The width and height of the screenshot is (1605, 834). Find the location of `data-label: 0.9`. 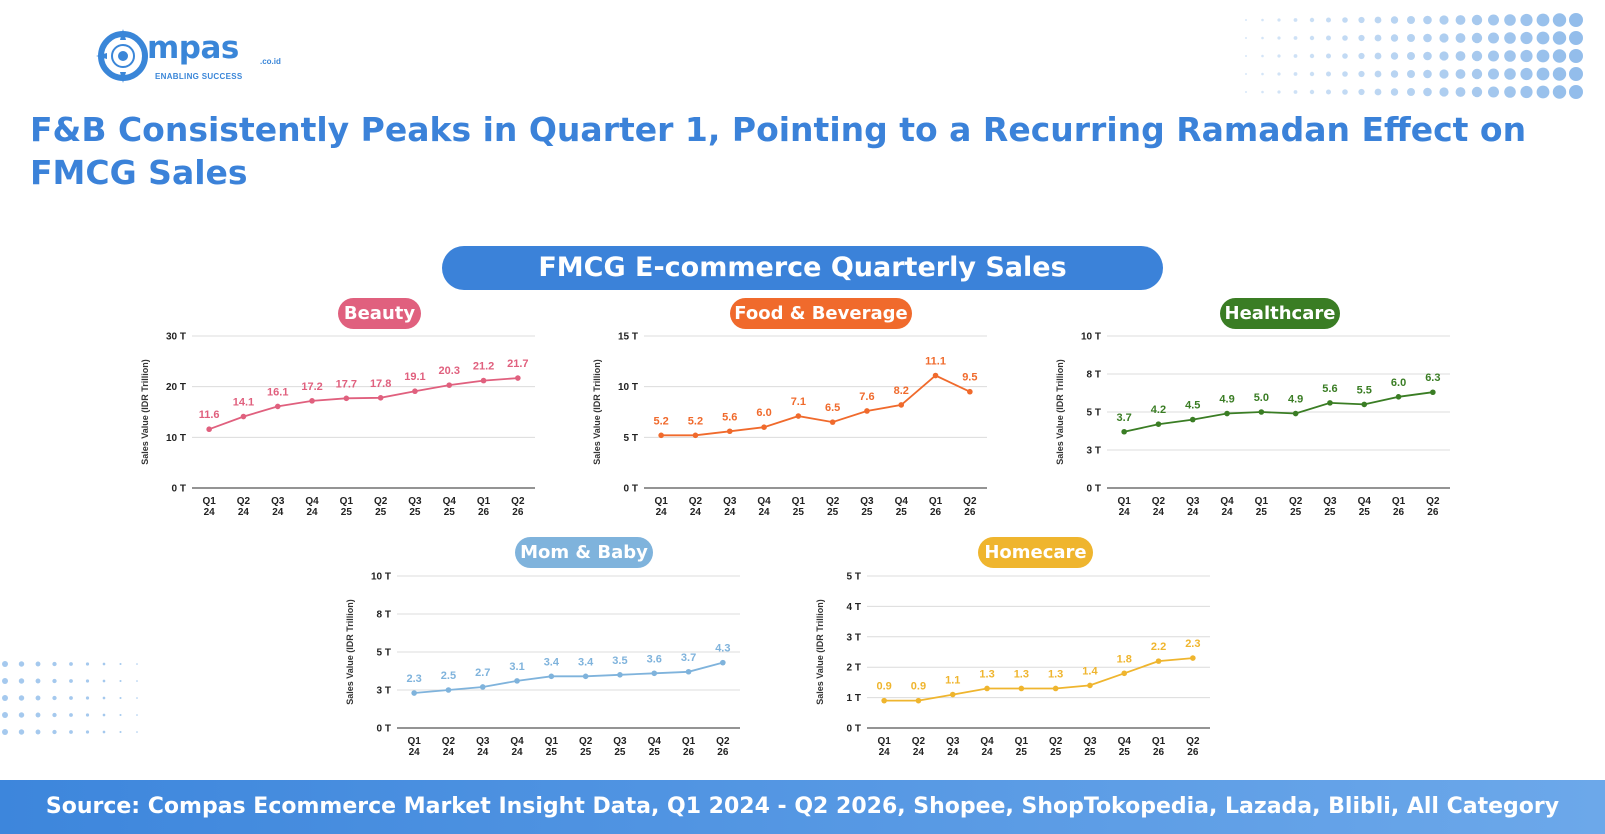

data-label: 0.9 is located at coordinates (918, 687).